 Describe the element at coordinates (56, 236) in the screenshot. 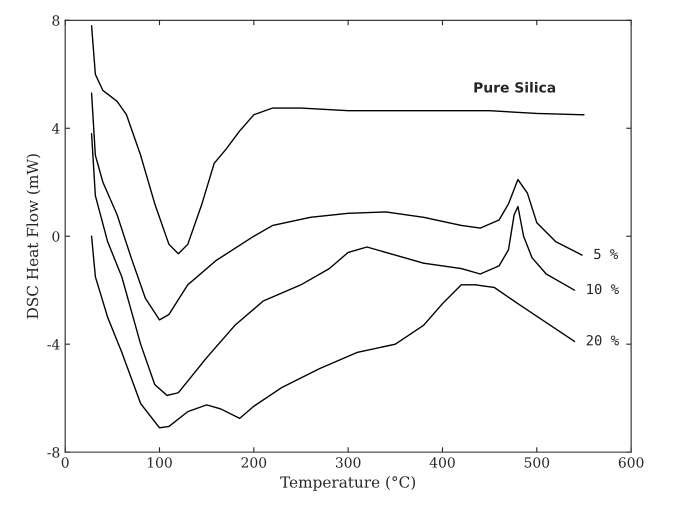

I see `y-tick-label: 0` at that location.